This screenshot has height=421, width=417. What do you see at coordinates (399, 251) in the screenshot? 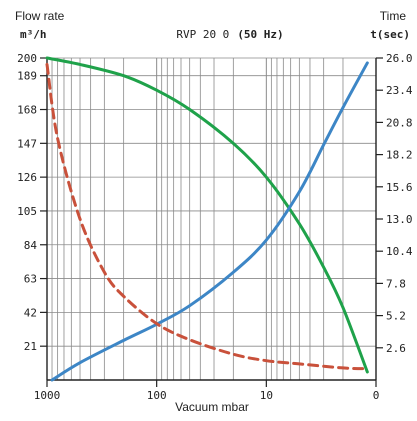
I see `right-tick-label: 10.4` at bounding box center [399, 251].